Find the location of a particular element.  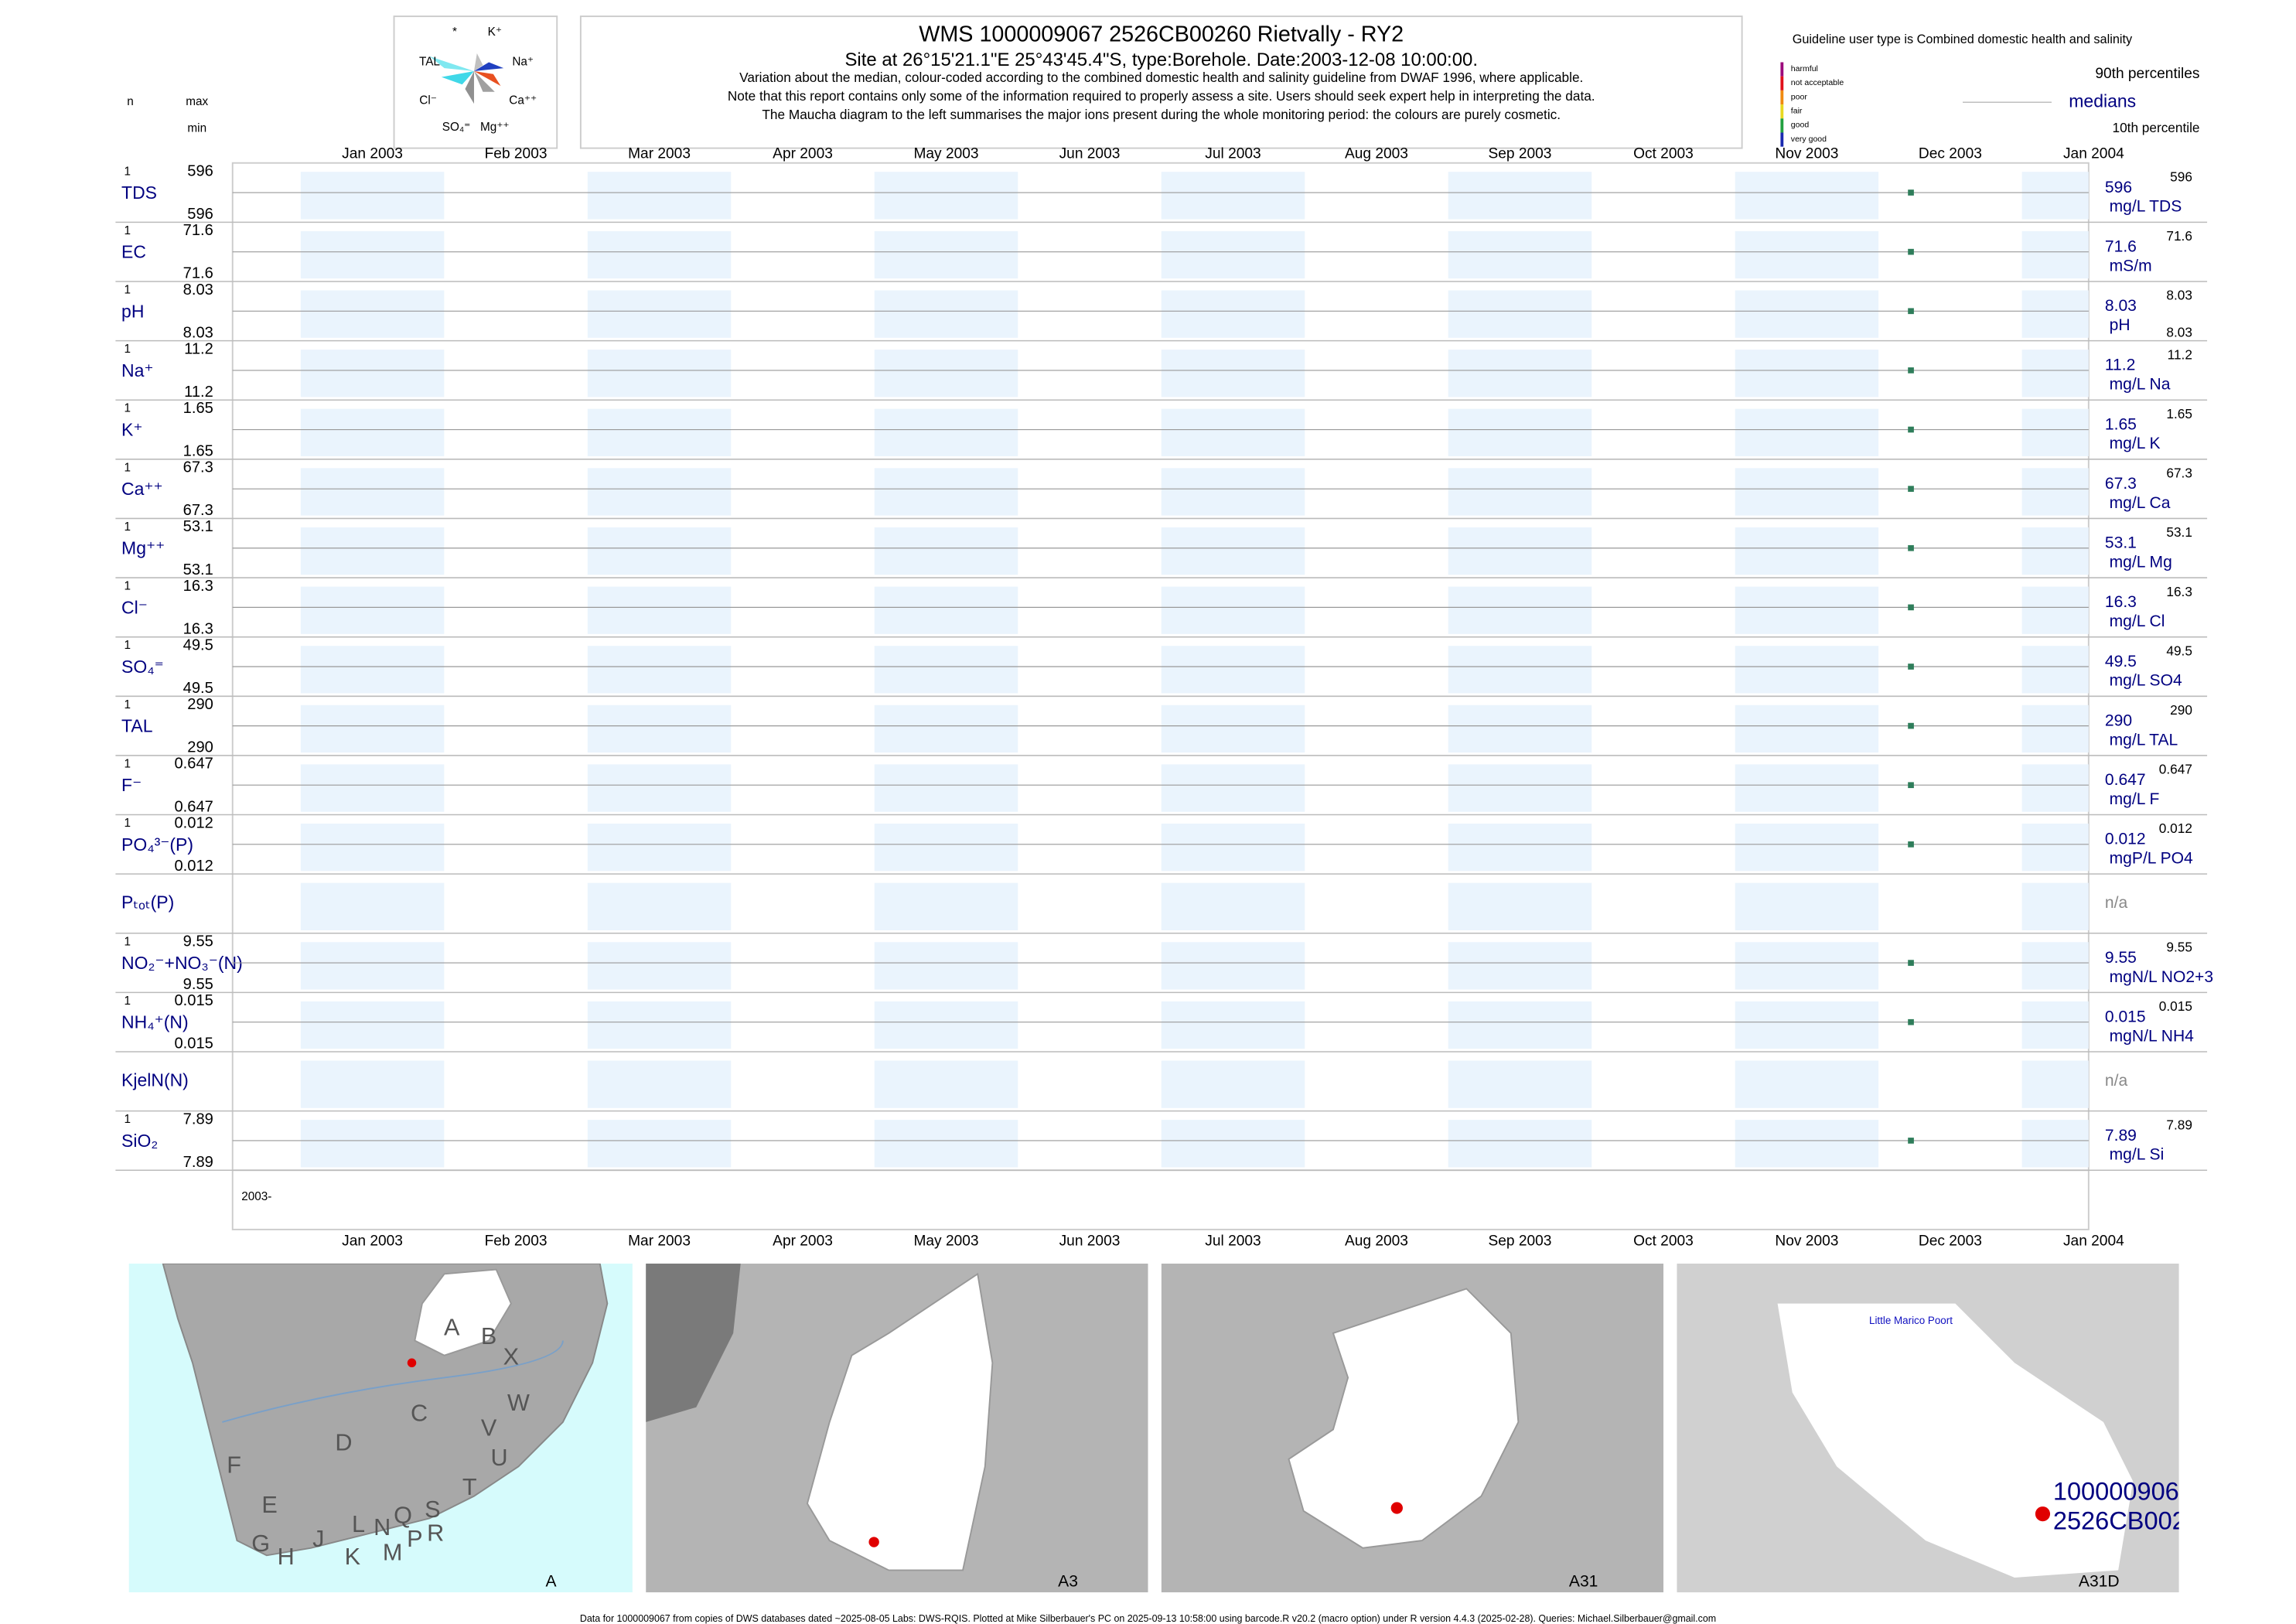

row-label: PO₄³⁻(P) is located at coordinates (157, 844).